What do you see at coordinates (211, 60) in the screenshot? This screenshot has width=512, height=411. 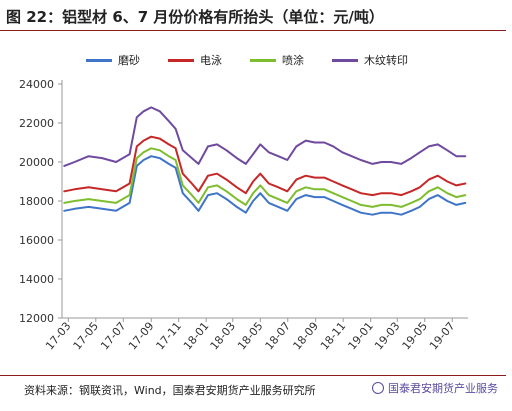 I see `legend-label: 电泳` at bounding box center [211, 60].